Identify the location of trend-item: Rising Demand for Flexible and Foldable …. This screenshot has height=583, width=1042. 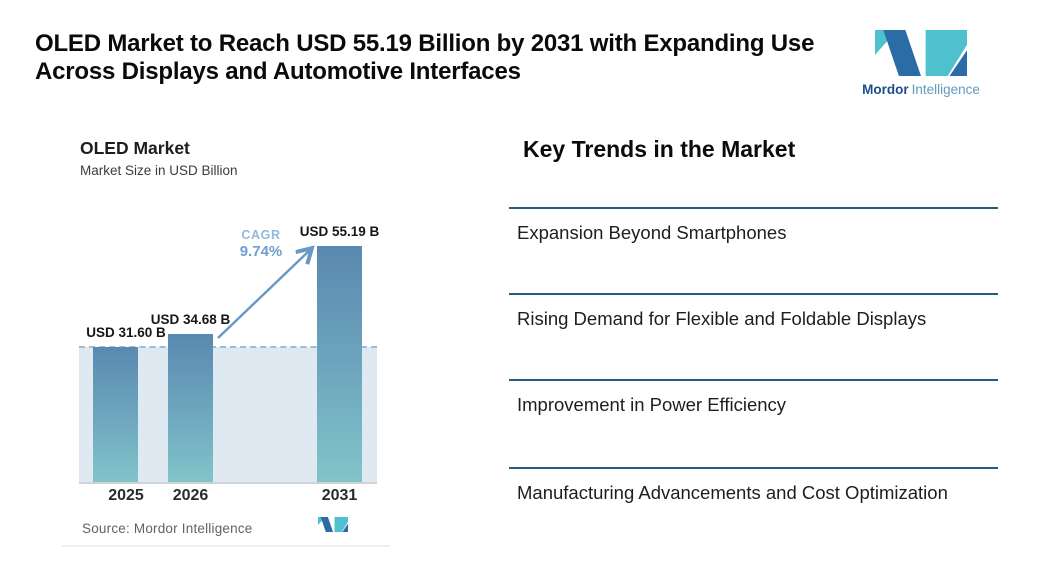
(722, 318).